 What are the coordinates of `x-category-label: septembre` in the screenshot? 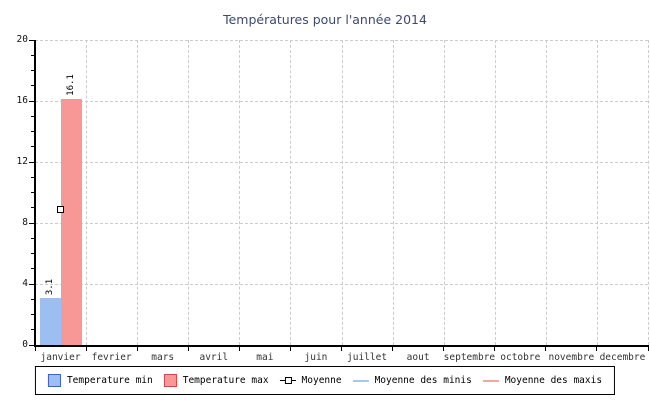 It's located at (469, 357).